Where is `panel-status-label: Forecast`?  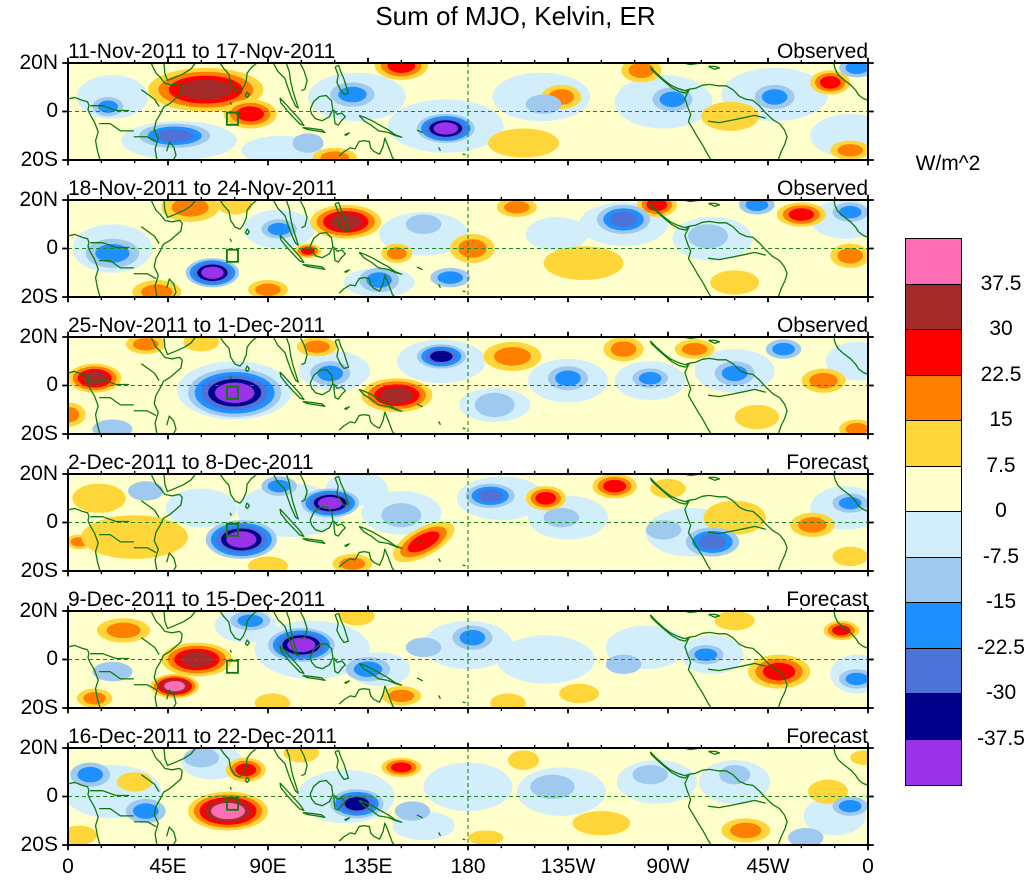 panel-status-label: Forecast is located at coordinates (827, 736).